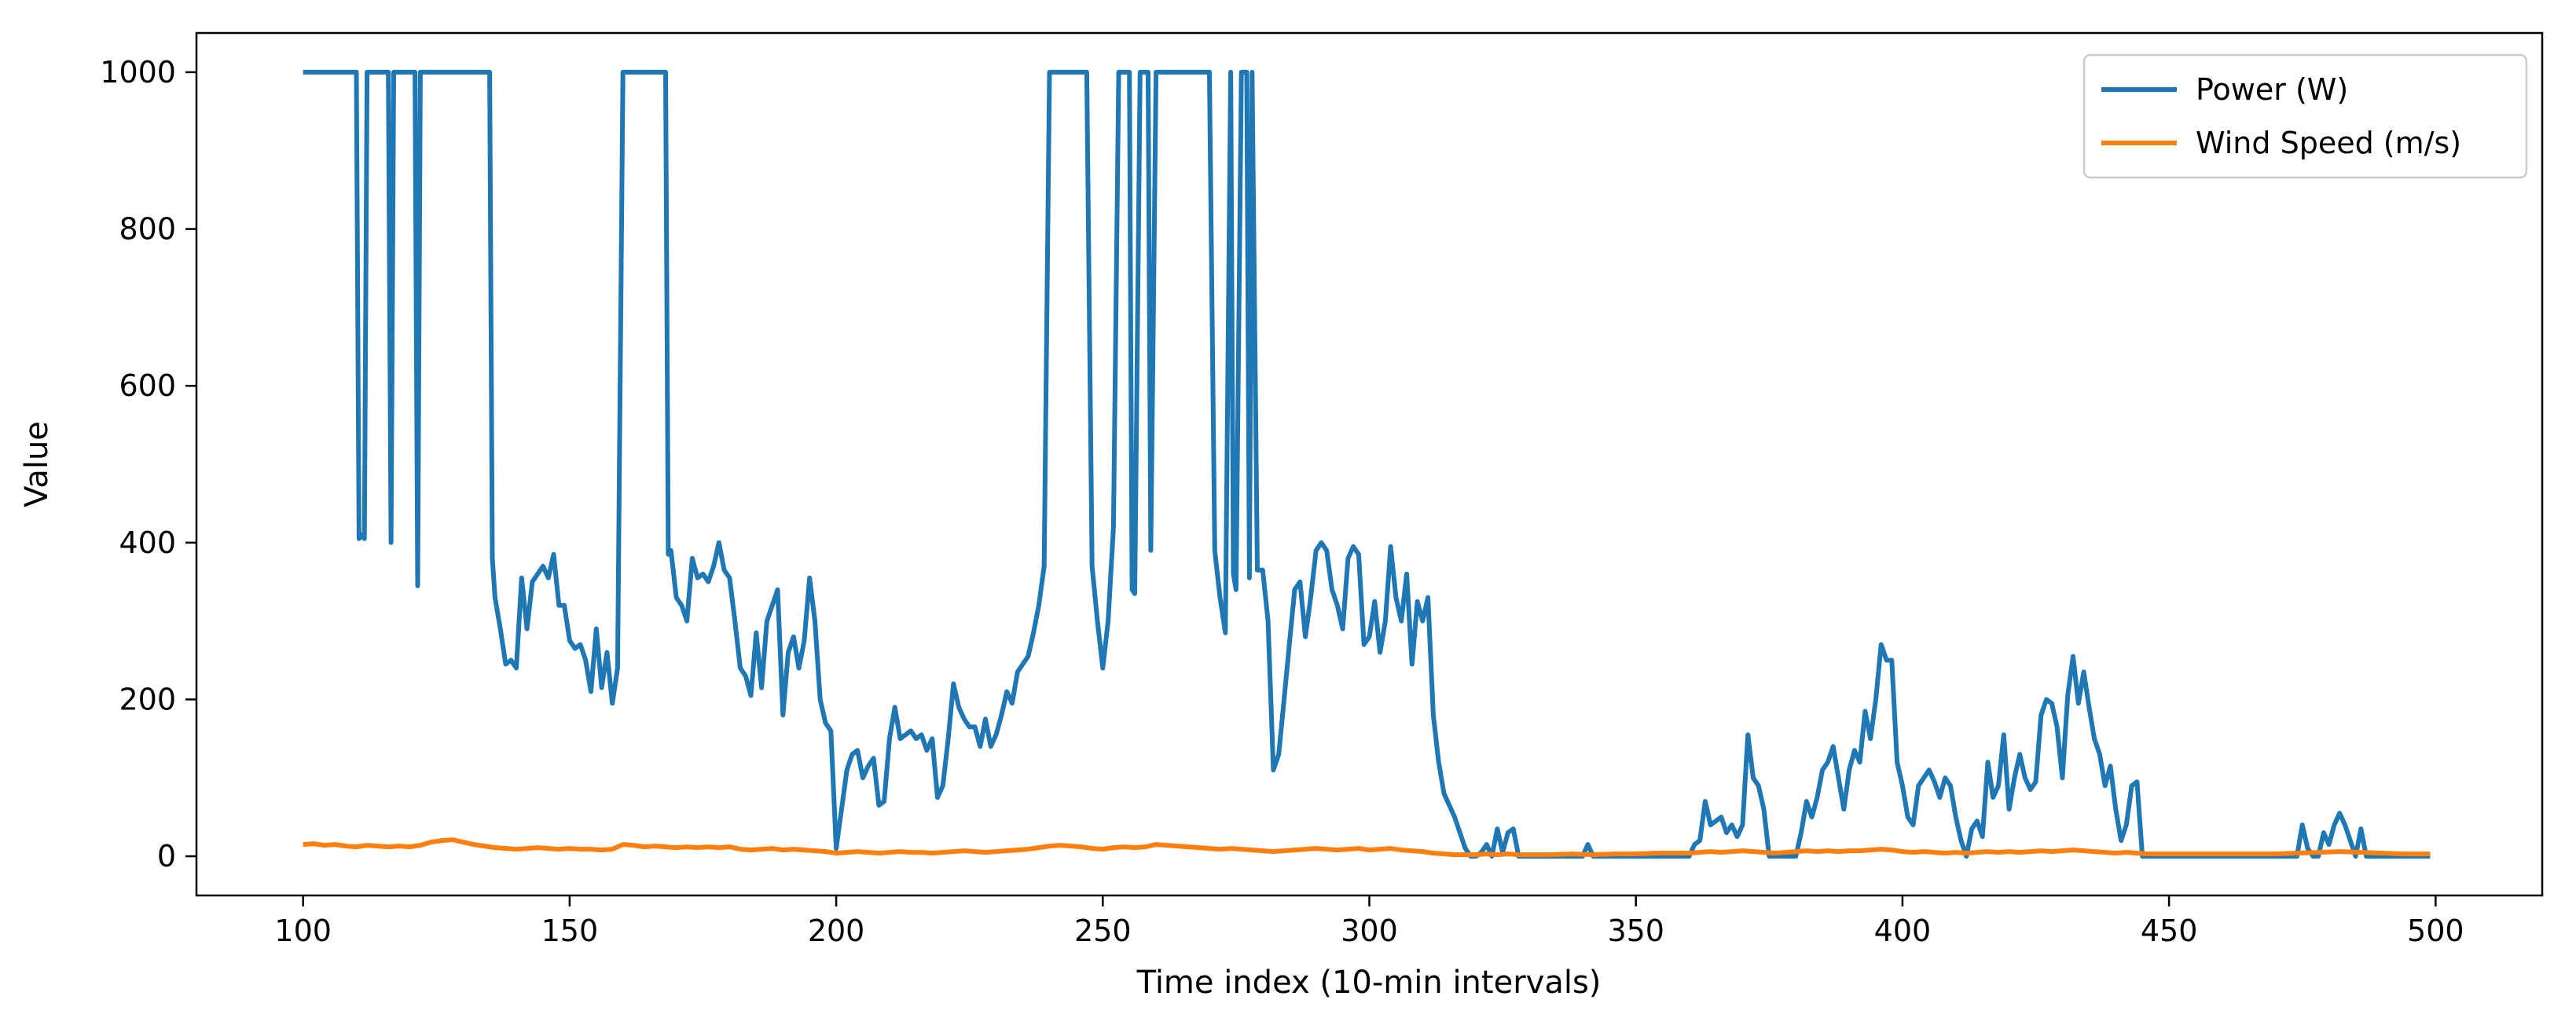  What do you see at coordinates (147, 542) in the screenshot?
I see `y-tick-label: 400` at bounding box center [147, 542].